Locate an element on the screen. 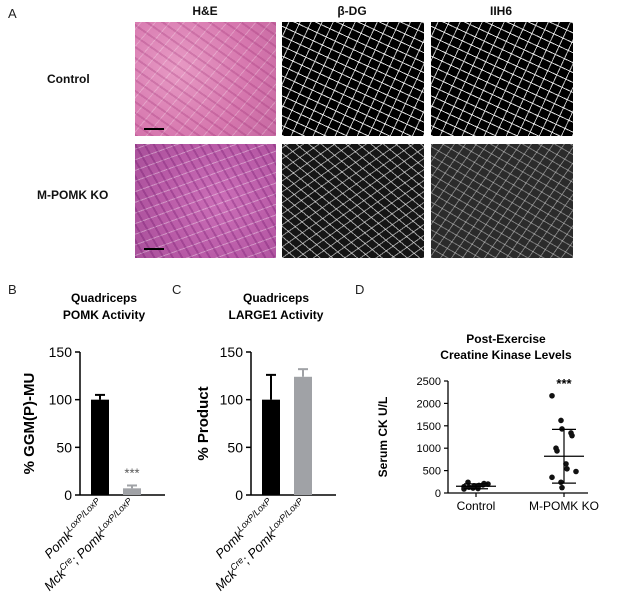  row-label-mpomk-ko: M-POMK KO is located at coordinates (73, 195).